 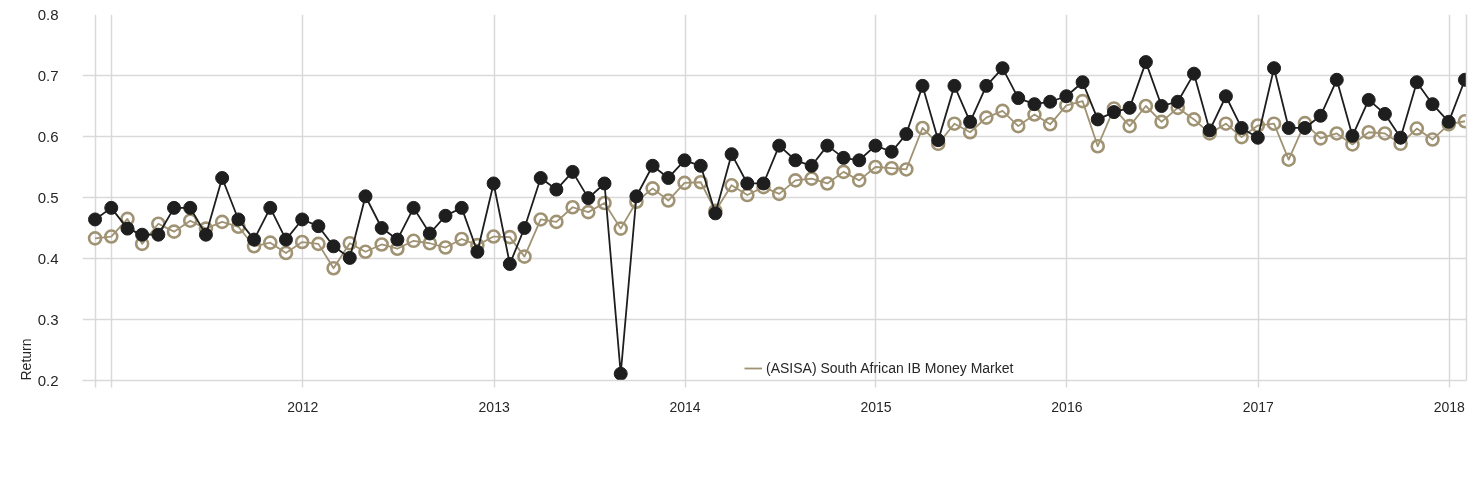 What do you see at coordinates (48, 319) in the screenshot?
I see `y-tick-label: 0.3` at bounding box center [48, 319].